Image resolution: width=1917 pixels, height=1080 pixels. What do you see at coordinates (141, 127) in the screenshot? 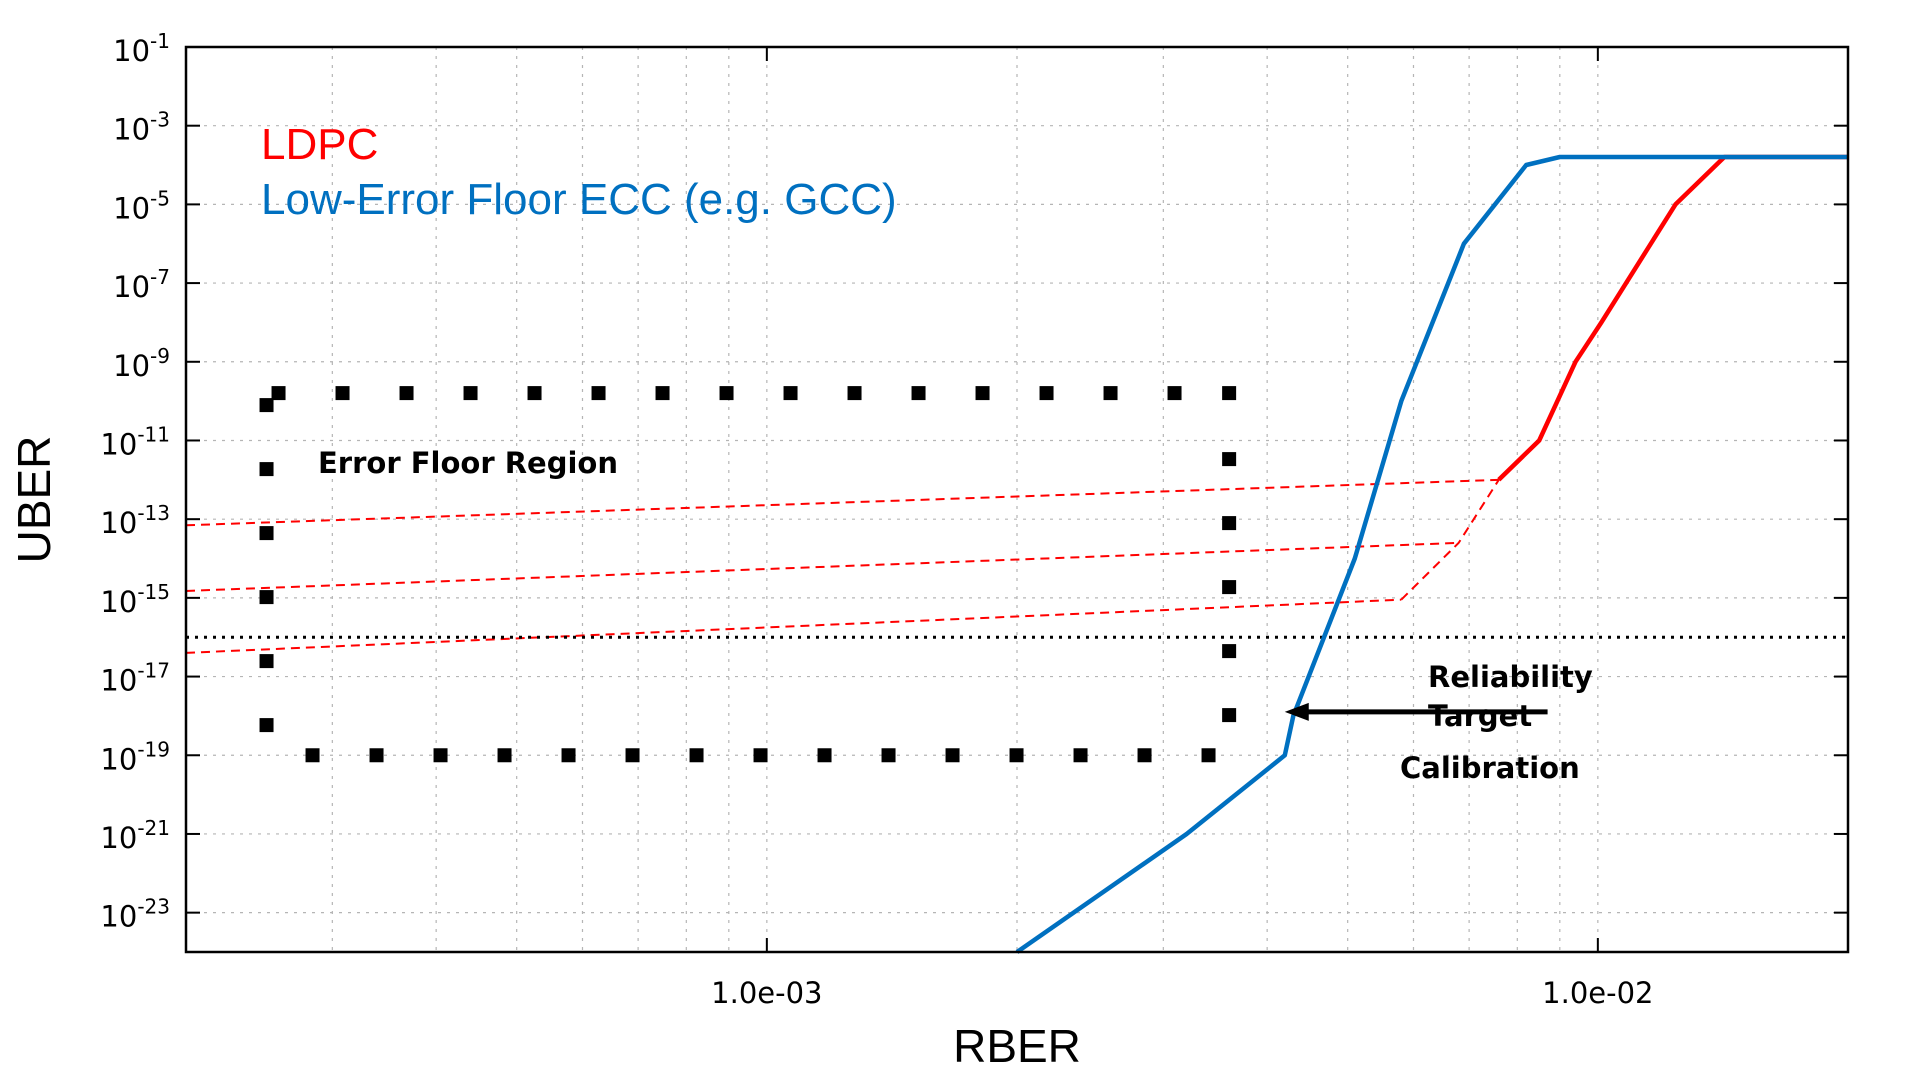
I see `y-tick-label: 10⁻³` at bounding box center [141, 127].